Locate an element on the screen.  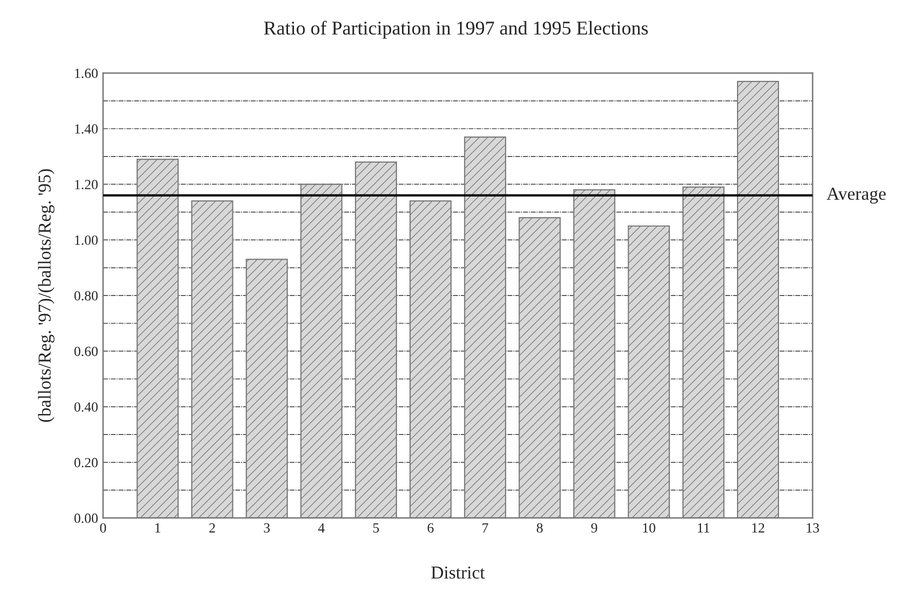
x-axis-title: District is located at coordinates (458, 572).